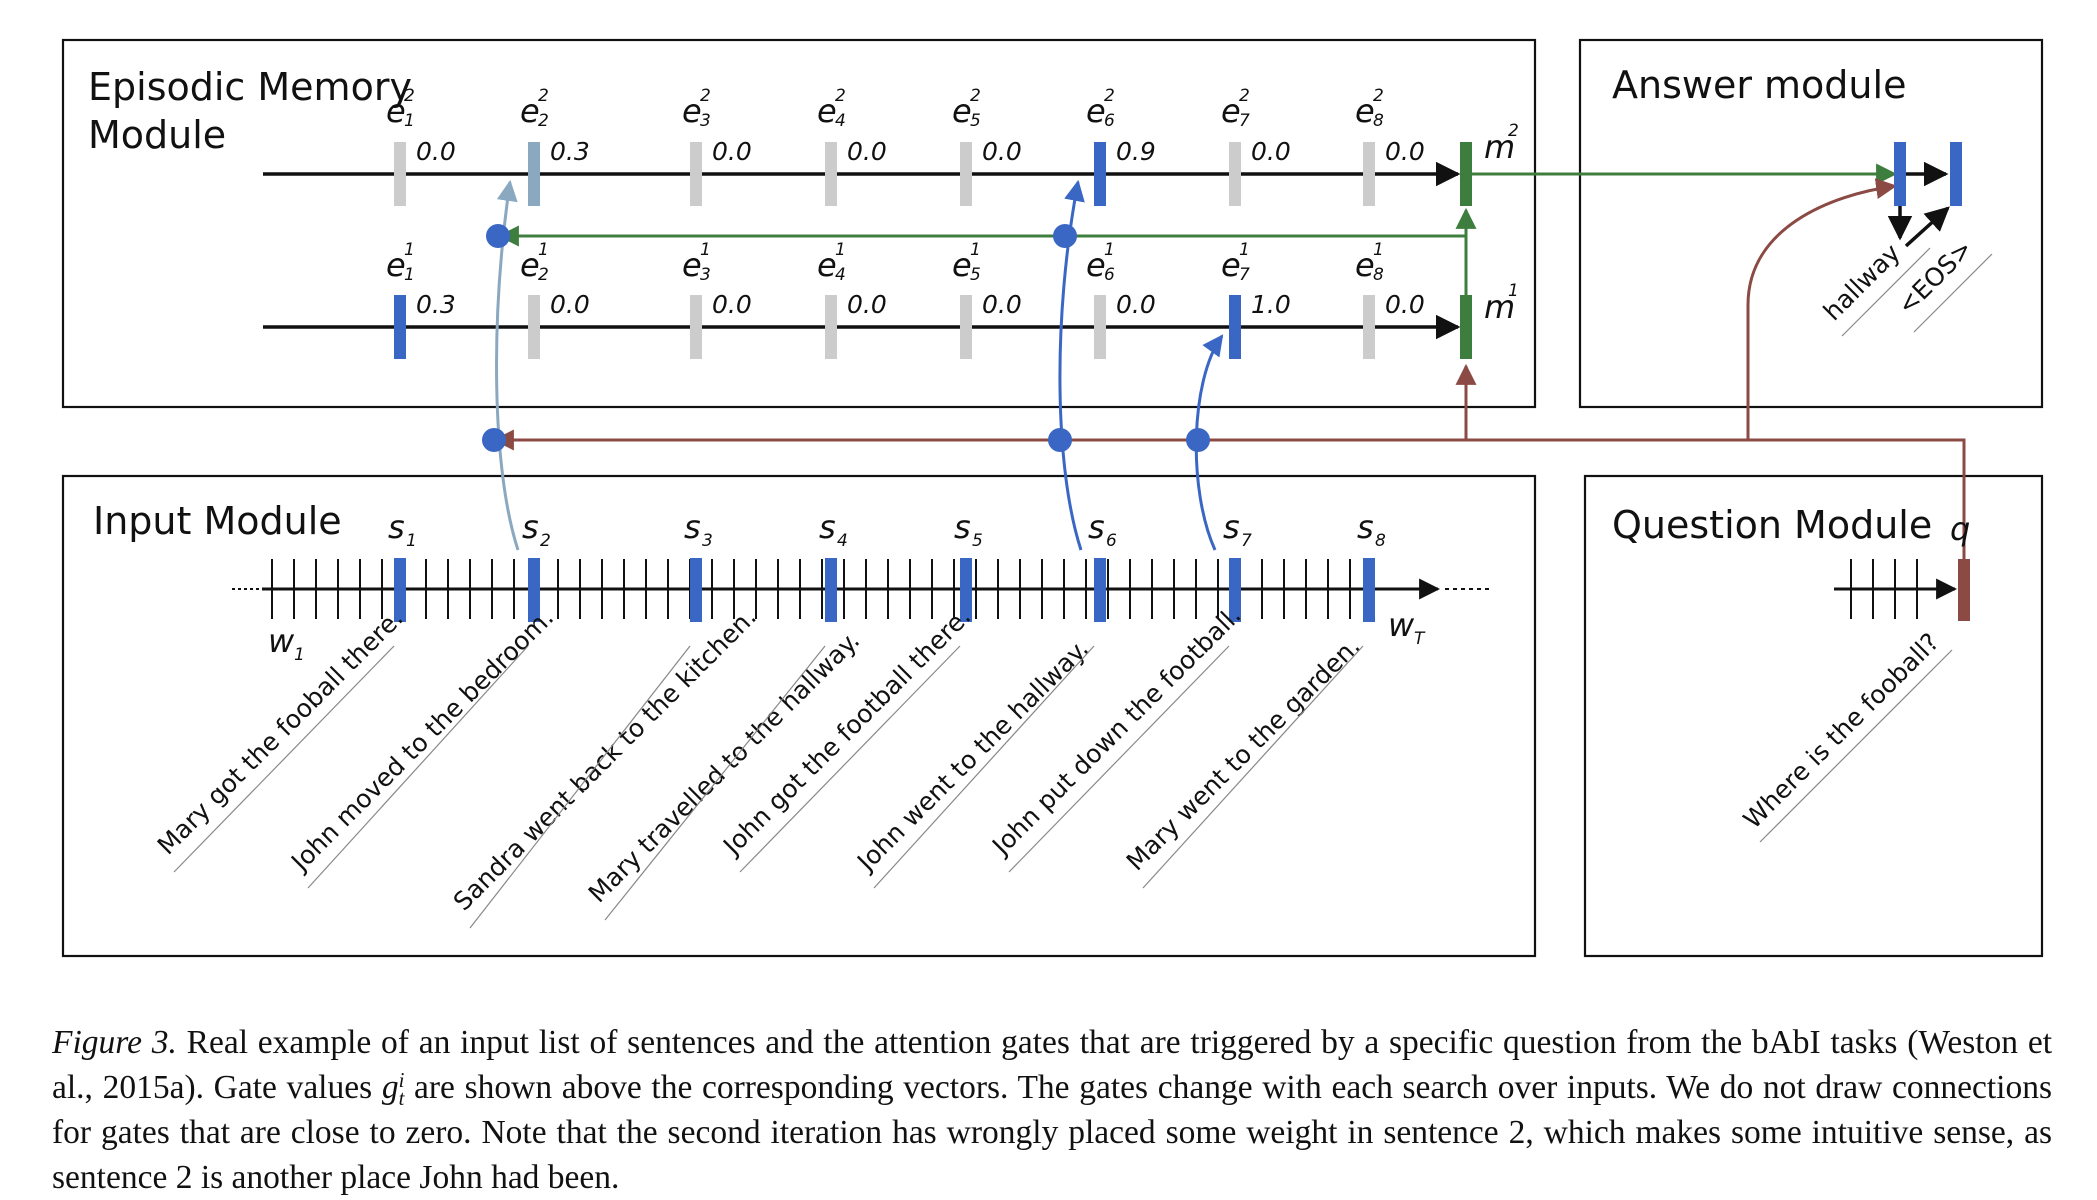  What do you see at coordinates (543, 275) in the screenshot?
I see `episode-label-sub-pass1-2: 2` at bounding box center [543, 275].